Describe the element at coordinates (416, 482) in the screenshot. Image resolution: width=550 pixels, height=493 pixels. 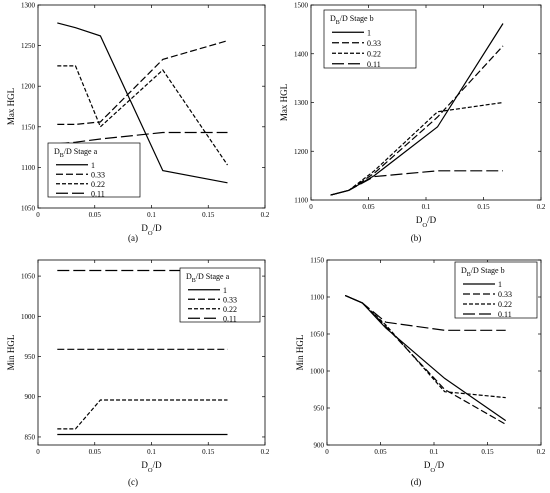
I see `panel-label: (d)` at that location.